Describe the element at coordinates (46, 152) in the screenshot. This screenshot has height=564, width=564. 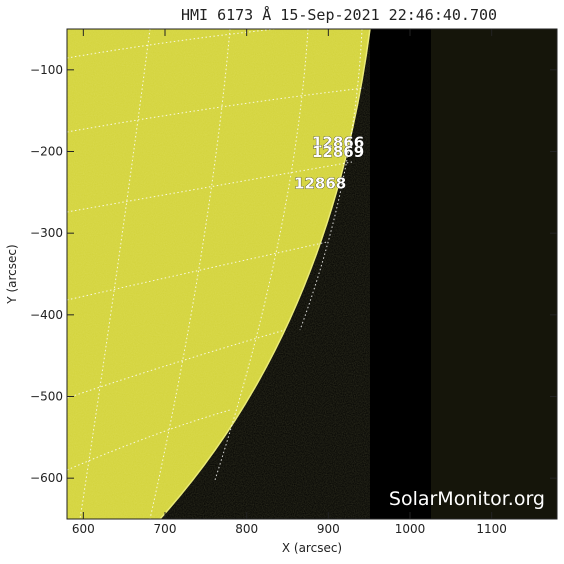
I see `y-tick-label: −200` at that location.